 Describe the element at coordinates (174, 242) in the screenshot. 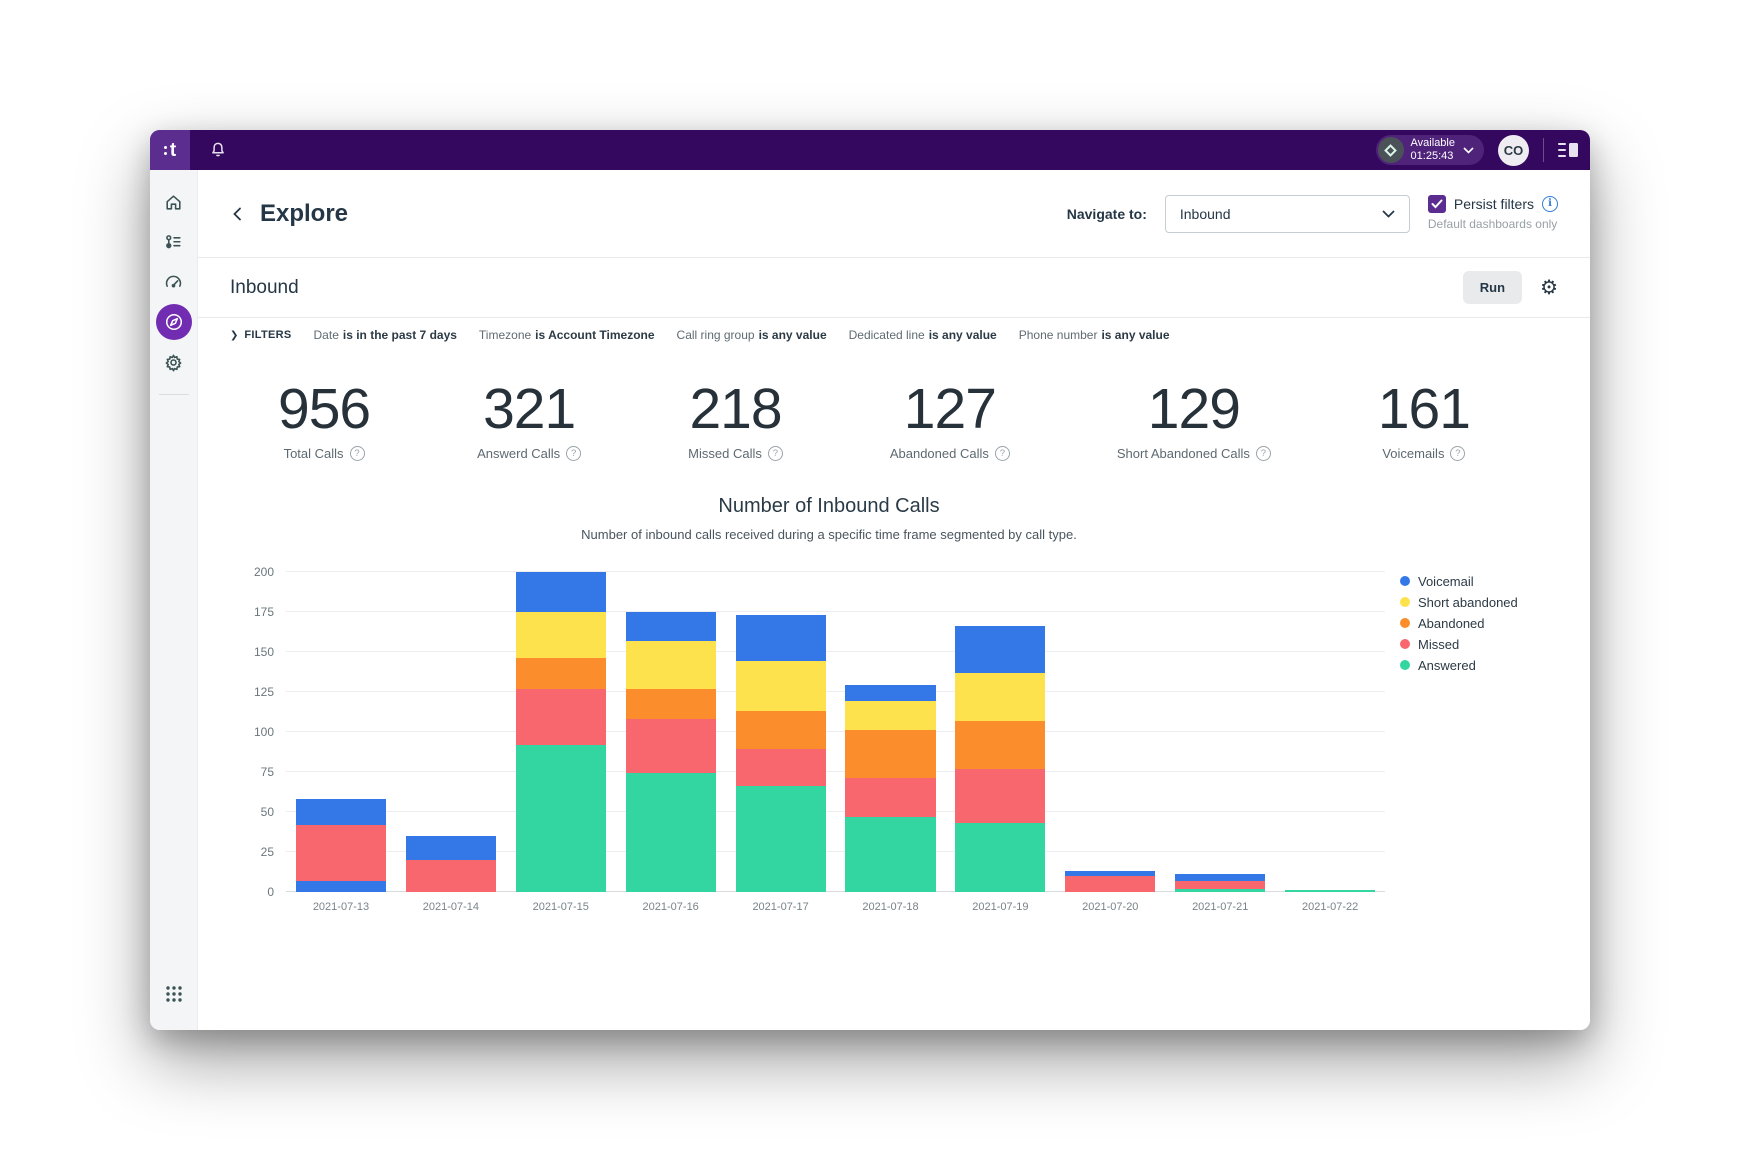

I see `sidebar-item-flows` at that location.